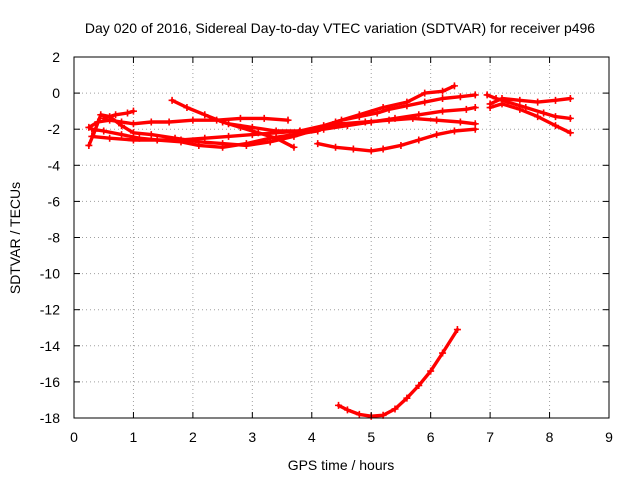  What do you see at coordinates (54, 129) in the screenshot?
I see `y-tick-label: -2` at bounding box center [54, 129].